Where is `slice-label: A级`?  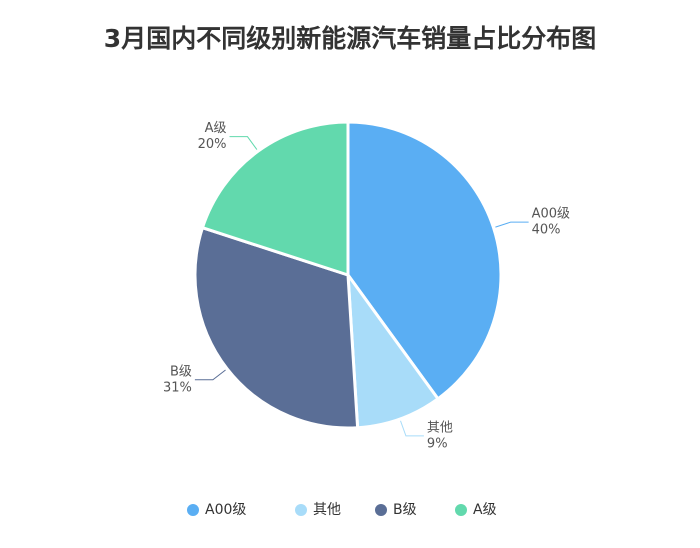
slice-label: A级 is located at coordinates (216, 128).